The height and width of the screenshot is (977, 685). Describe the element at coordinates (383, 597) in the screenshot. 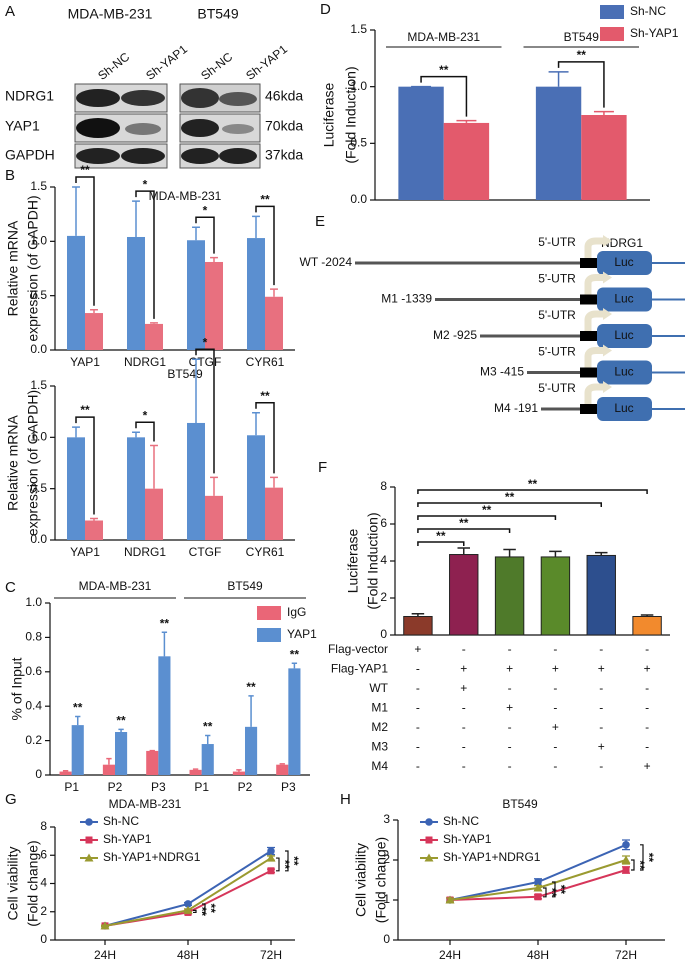

I see `y-tick-label: 2` at that location.